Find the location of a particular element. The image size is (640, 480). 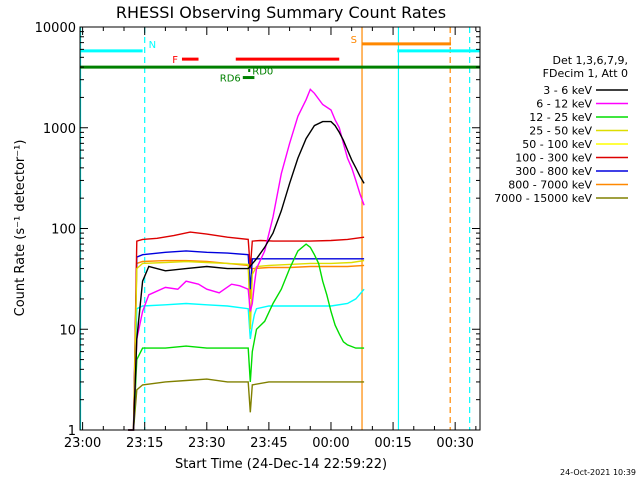

x-tick-label-2: 23:30 is located at coordinates (206, 443).